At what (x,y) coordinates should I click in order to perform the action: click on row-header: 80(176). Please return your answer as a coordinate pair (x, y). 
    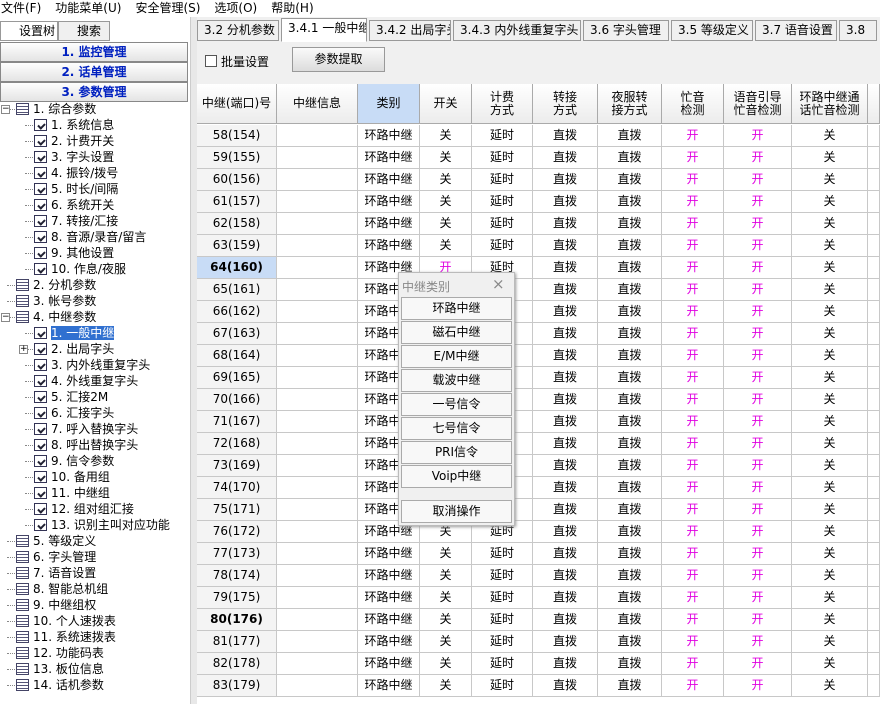
    Looking at the image, I should click on (237, 620).